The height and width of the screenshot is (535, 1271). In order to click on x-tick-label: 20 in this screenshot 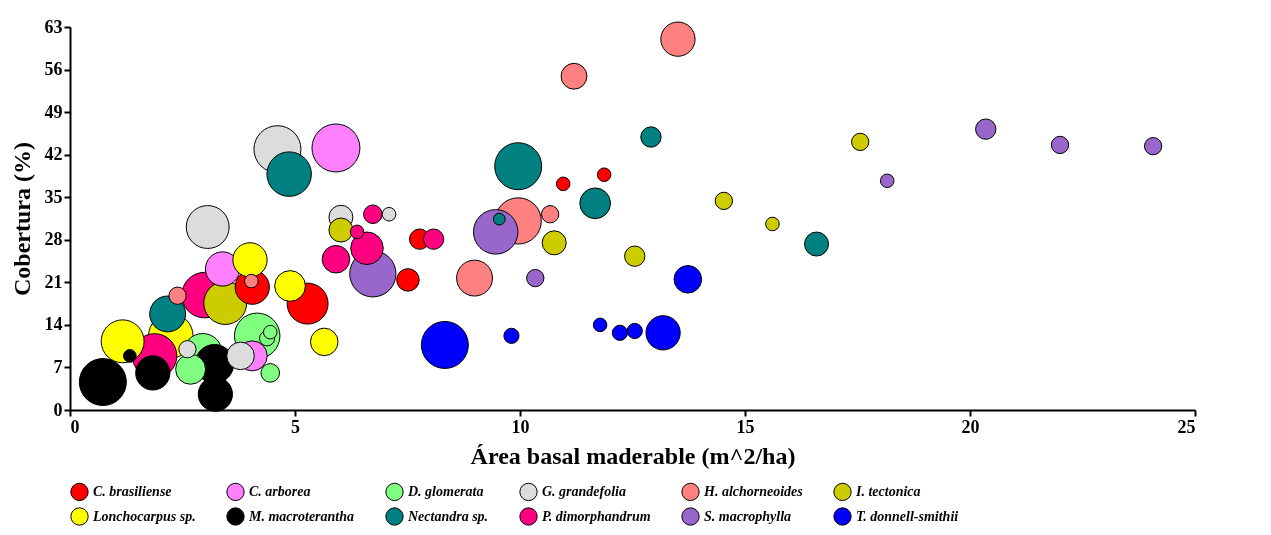, I will do `click(970, 426)`.